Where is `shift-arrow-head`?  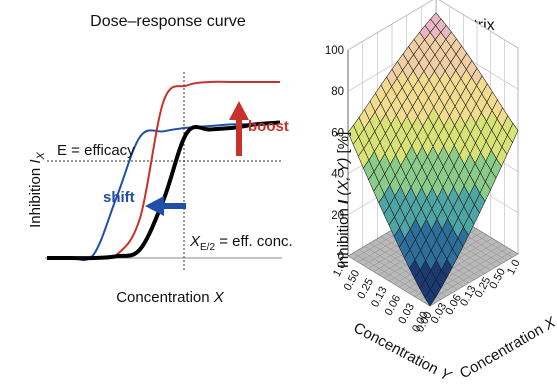
shift-arrow-head is located at coordinates (154, 206).